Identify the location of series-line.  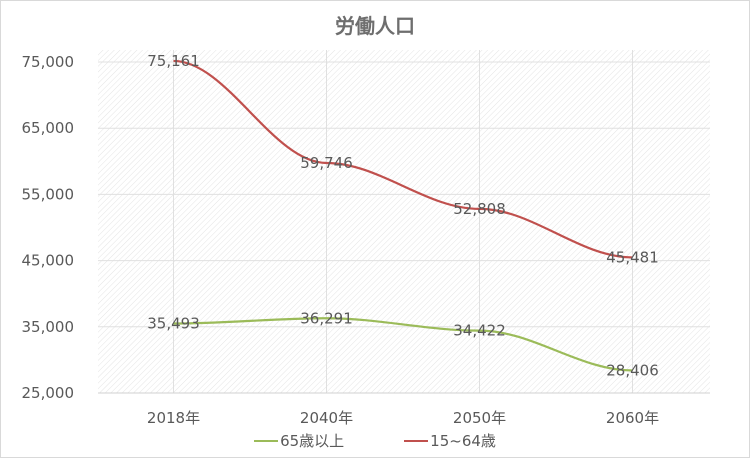
(403, 344).